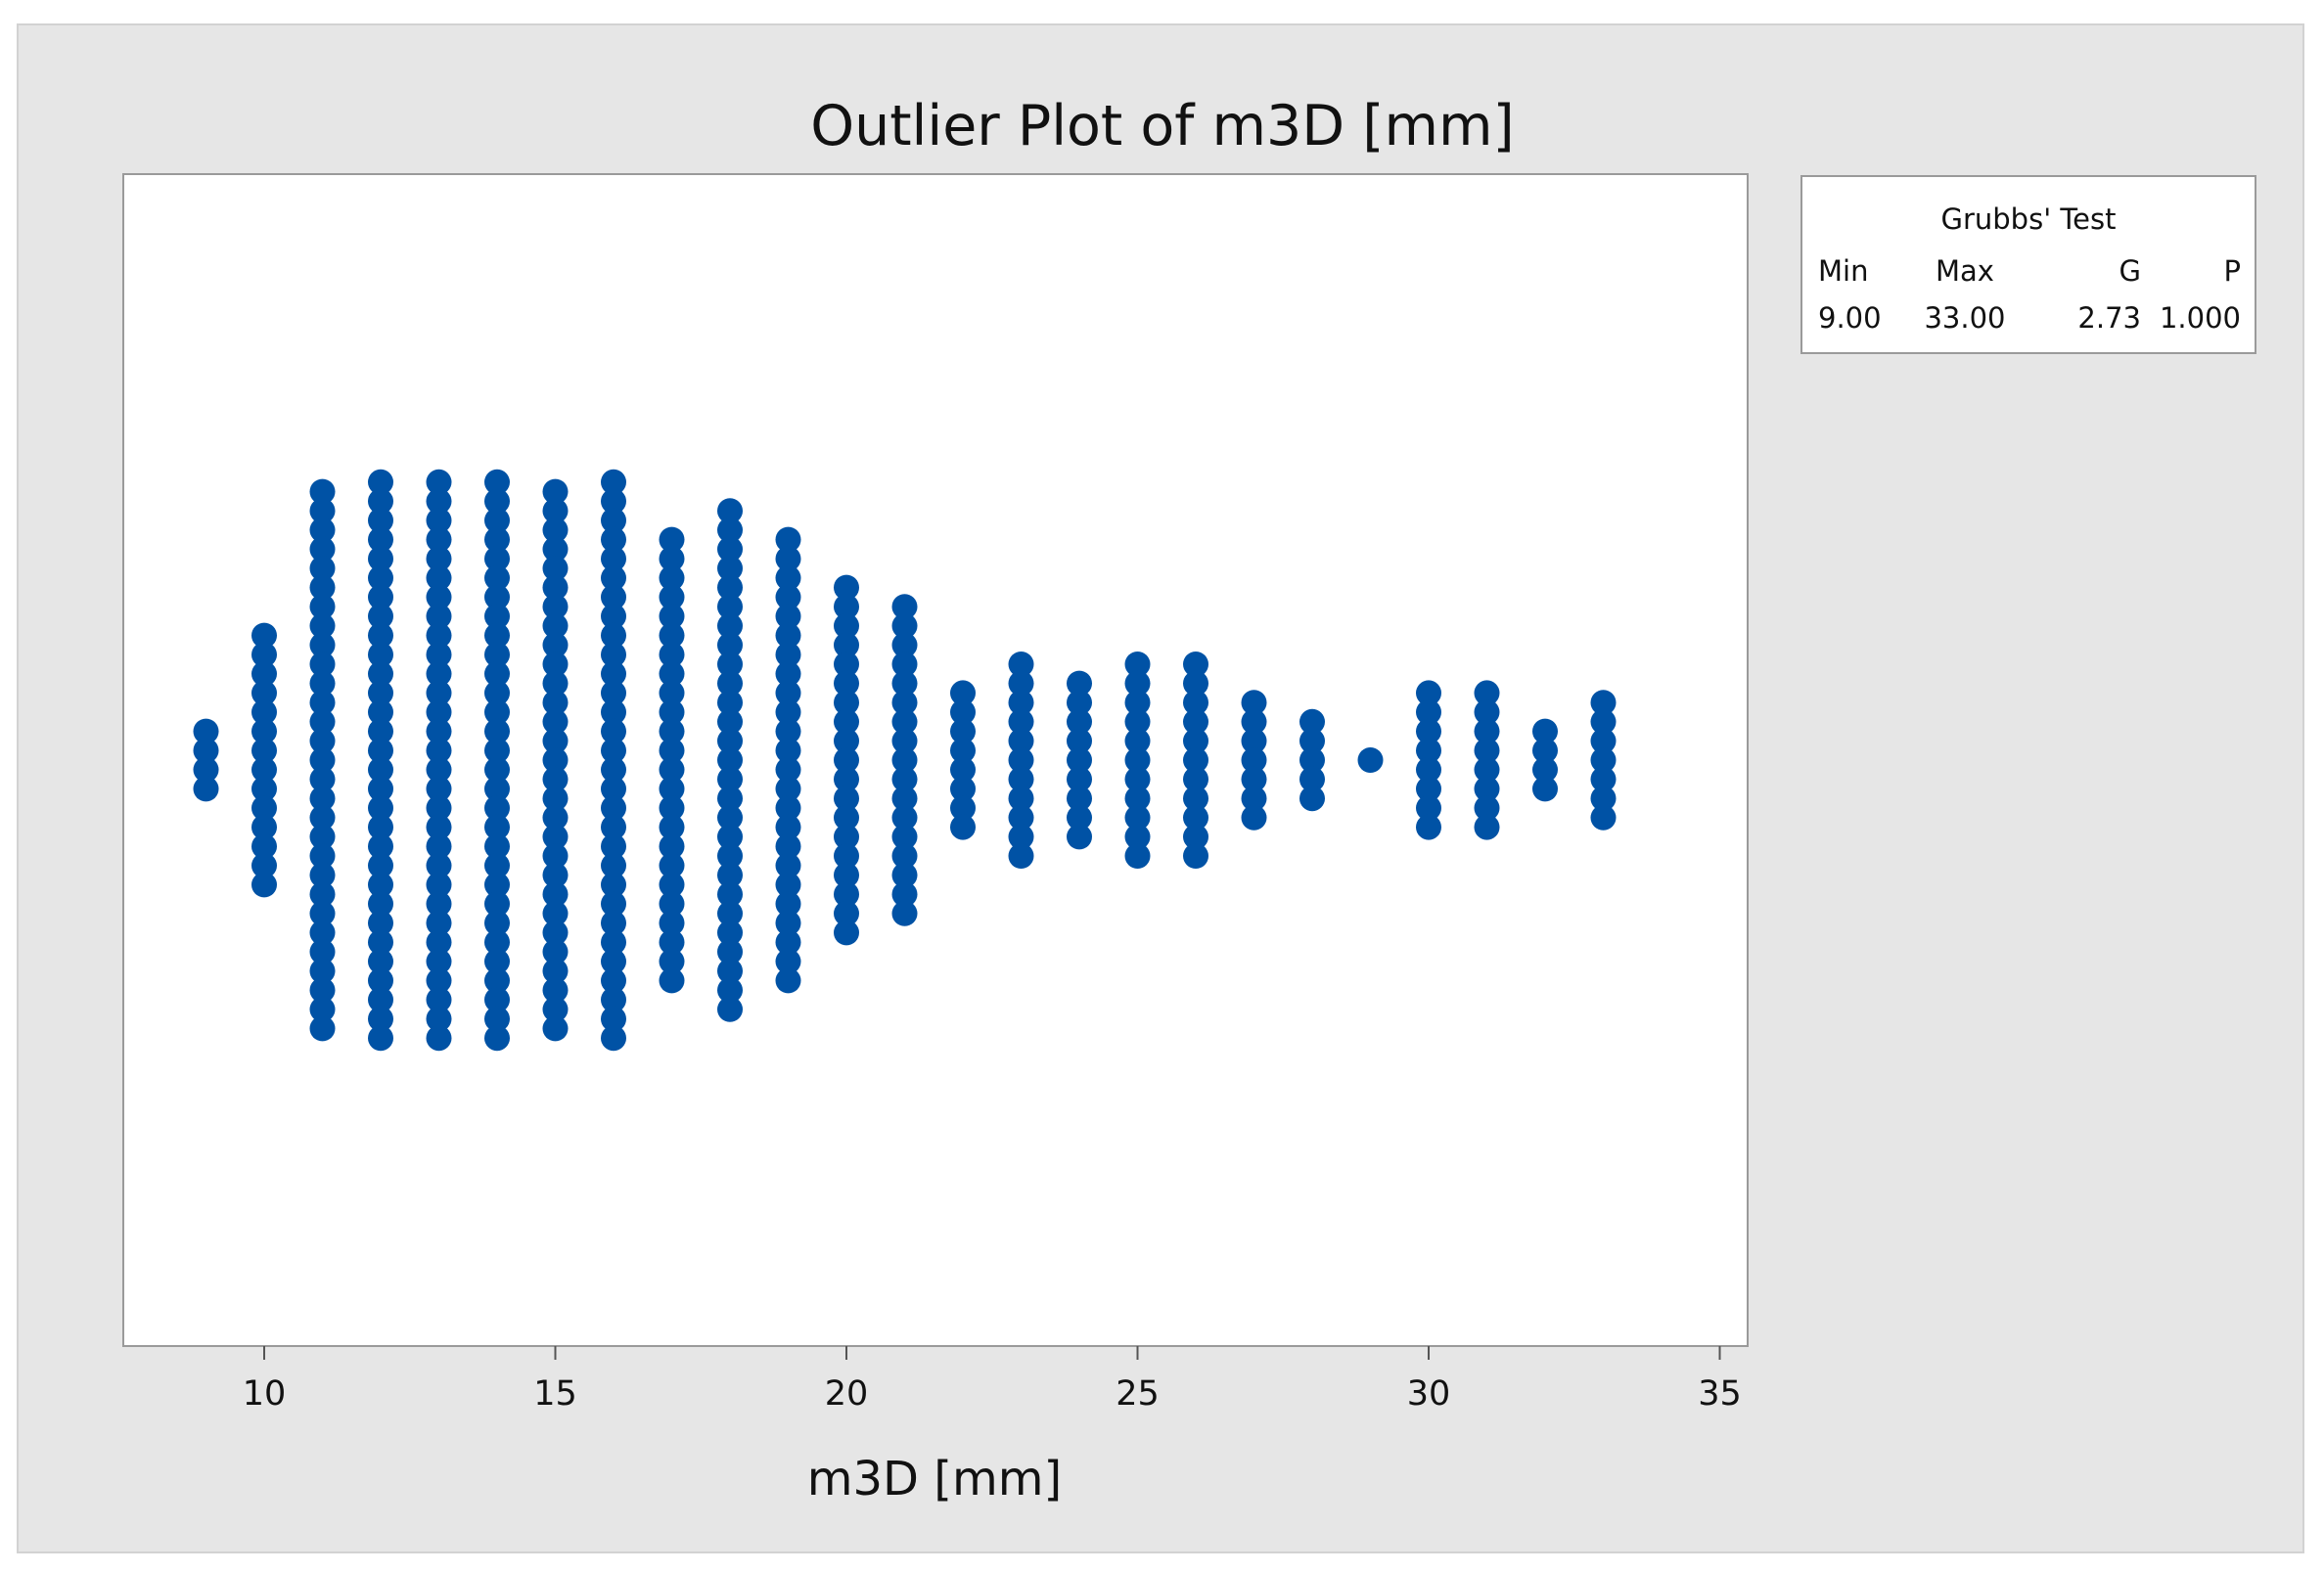 This screenshot has width=2324, height=1573. Describe the element at coordinates (1162, 126) in the screenshot. I see `chart-title: Outlier Plot of m3D [mm]` at that location.